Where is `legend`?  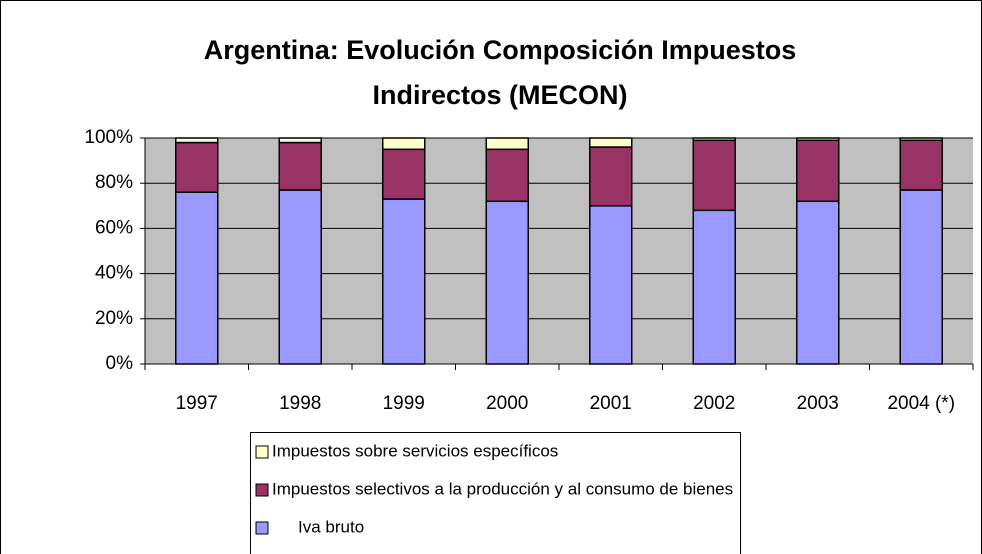
legend is located at coordinates (495, 493).